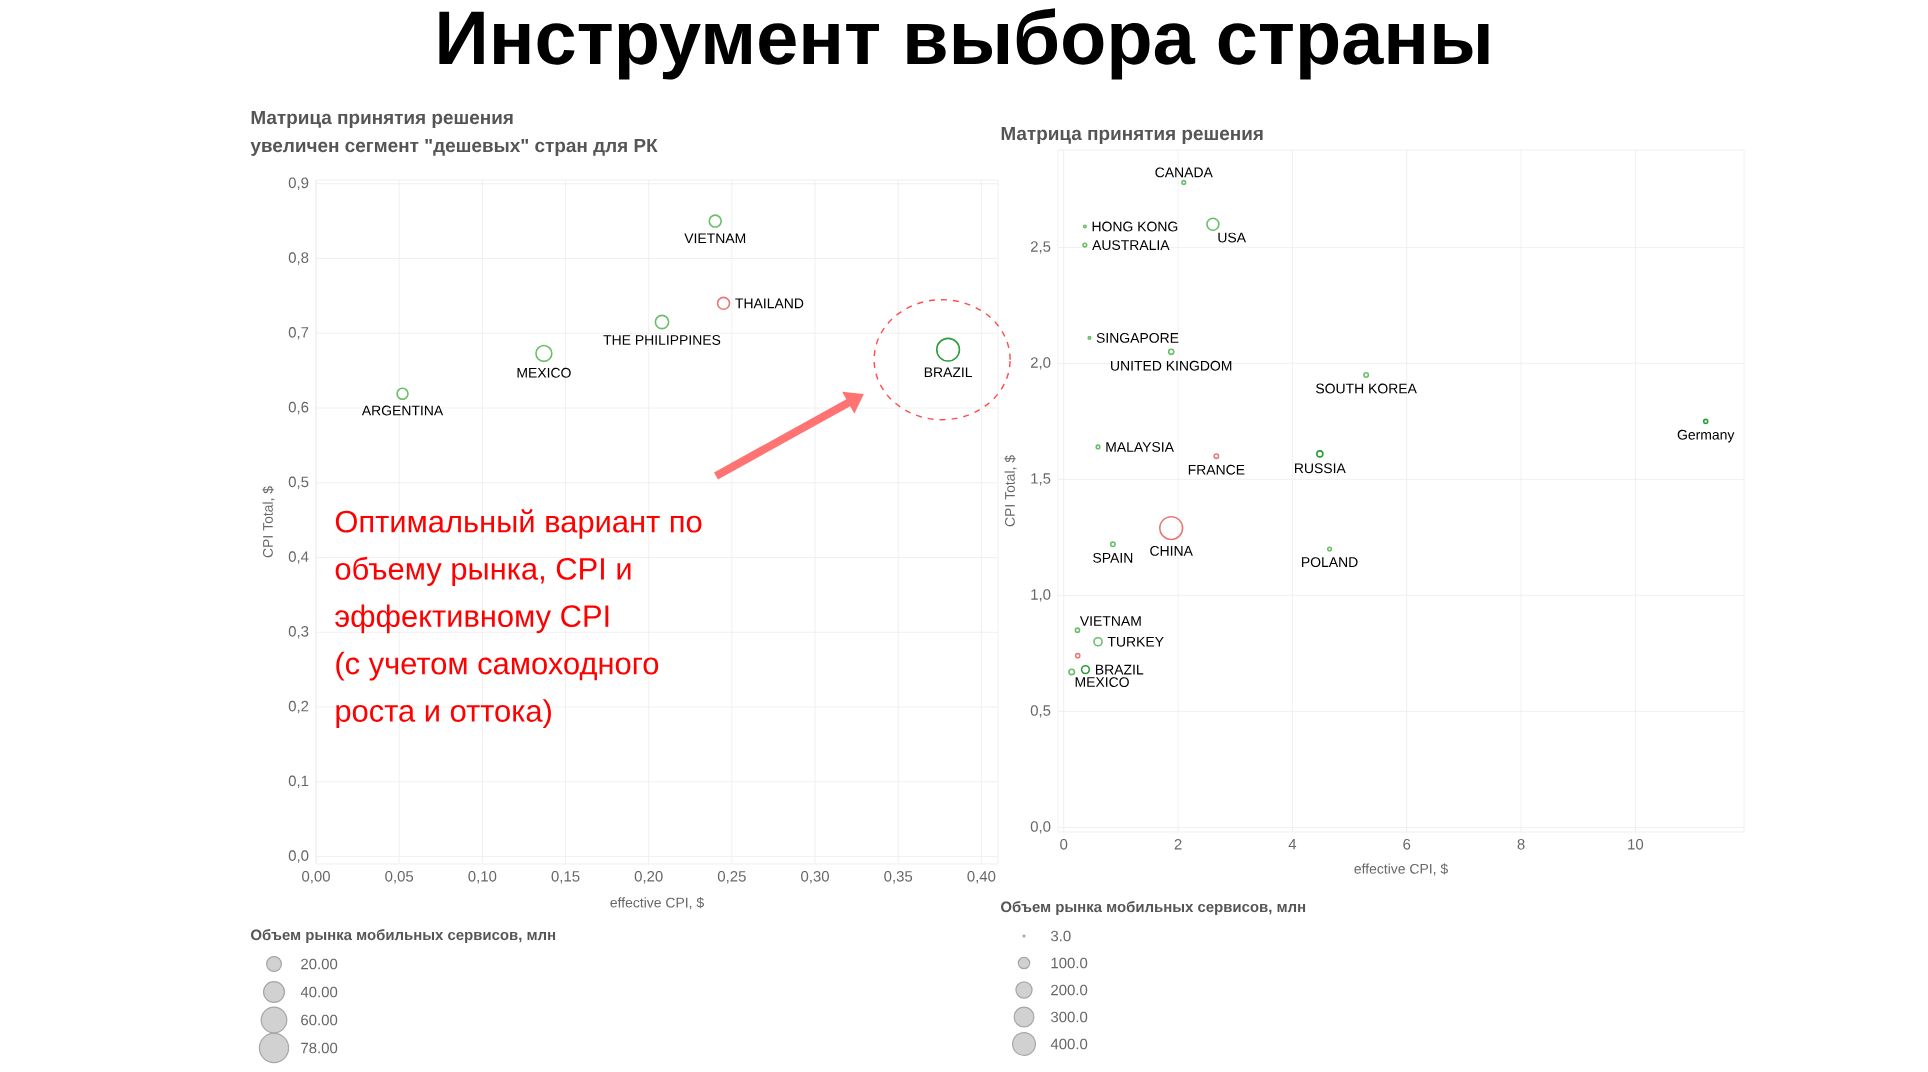 This screenshot has width=1928, height=1072. I want to click on annotation: роста и оттока), so click(443, 713).